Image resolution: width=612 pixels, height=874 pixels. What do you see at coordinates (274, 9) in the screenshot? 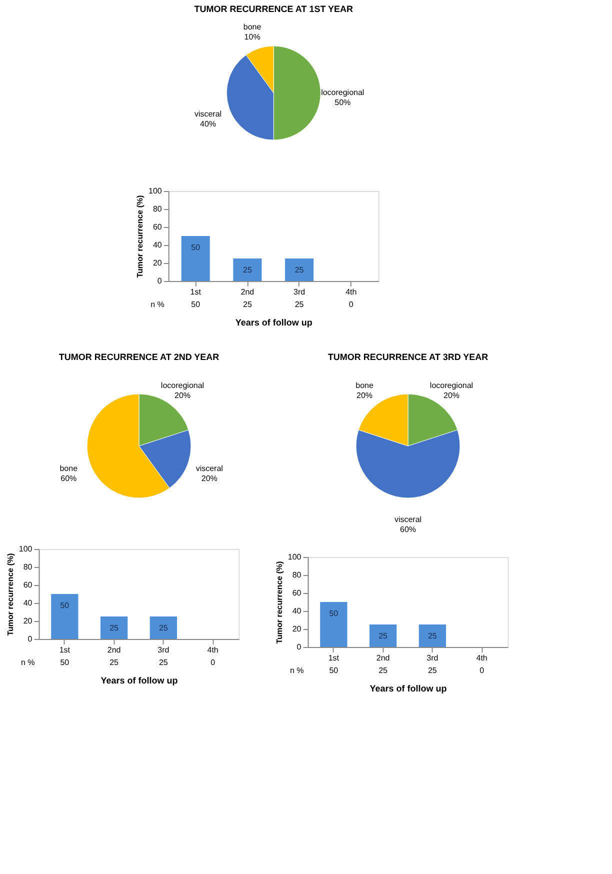
I see `chart-title: TUMOR RECURRENCE AT 1ST YEAR` at bounding box center [274, 9].